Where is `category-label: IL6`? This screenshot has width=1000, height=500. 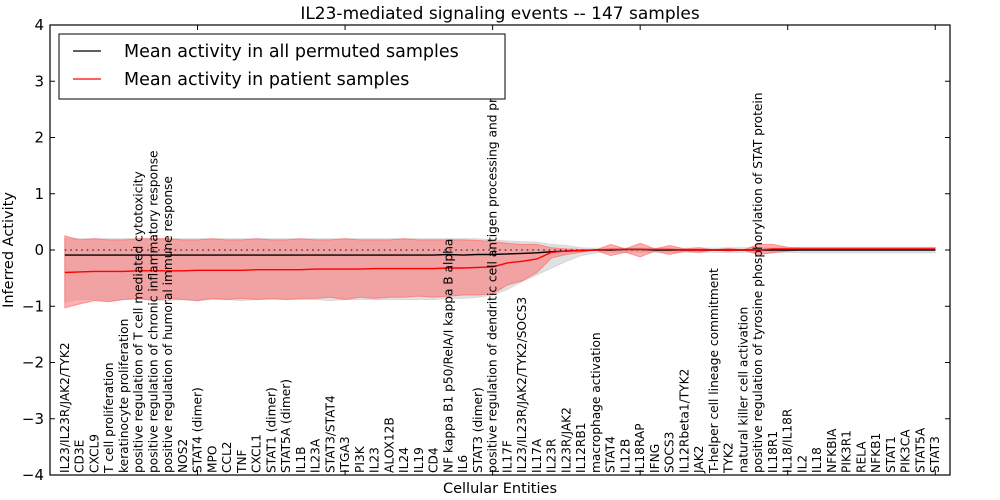 category-label: IL6 is located at coordinates (463, 464).